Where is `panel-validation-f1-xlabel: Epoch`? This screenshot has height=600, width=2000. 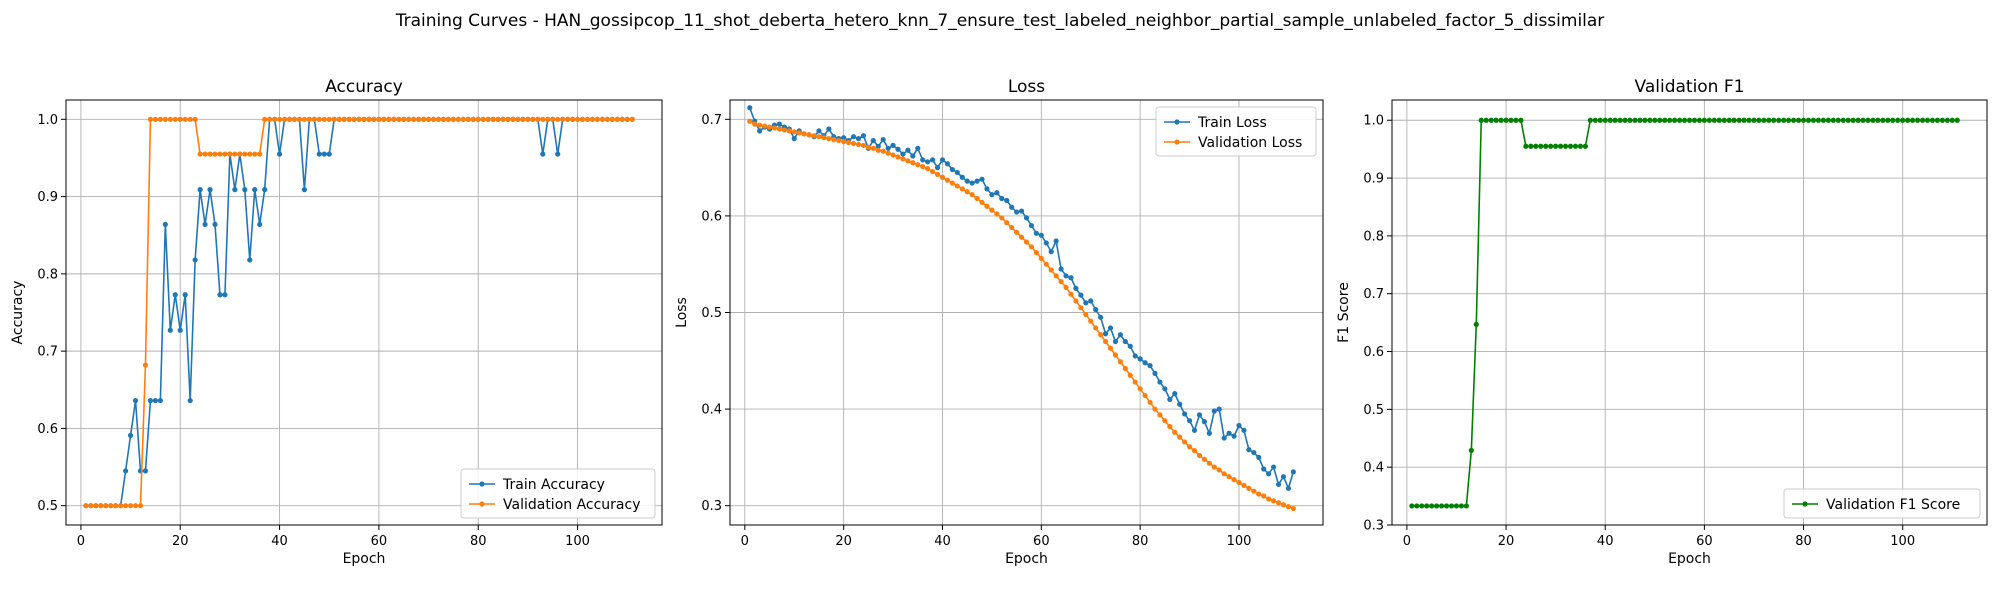 panel-validation-f1-xlabel: Epoch is located at coordinates (1689, 559).